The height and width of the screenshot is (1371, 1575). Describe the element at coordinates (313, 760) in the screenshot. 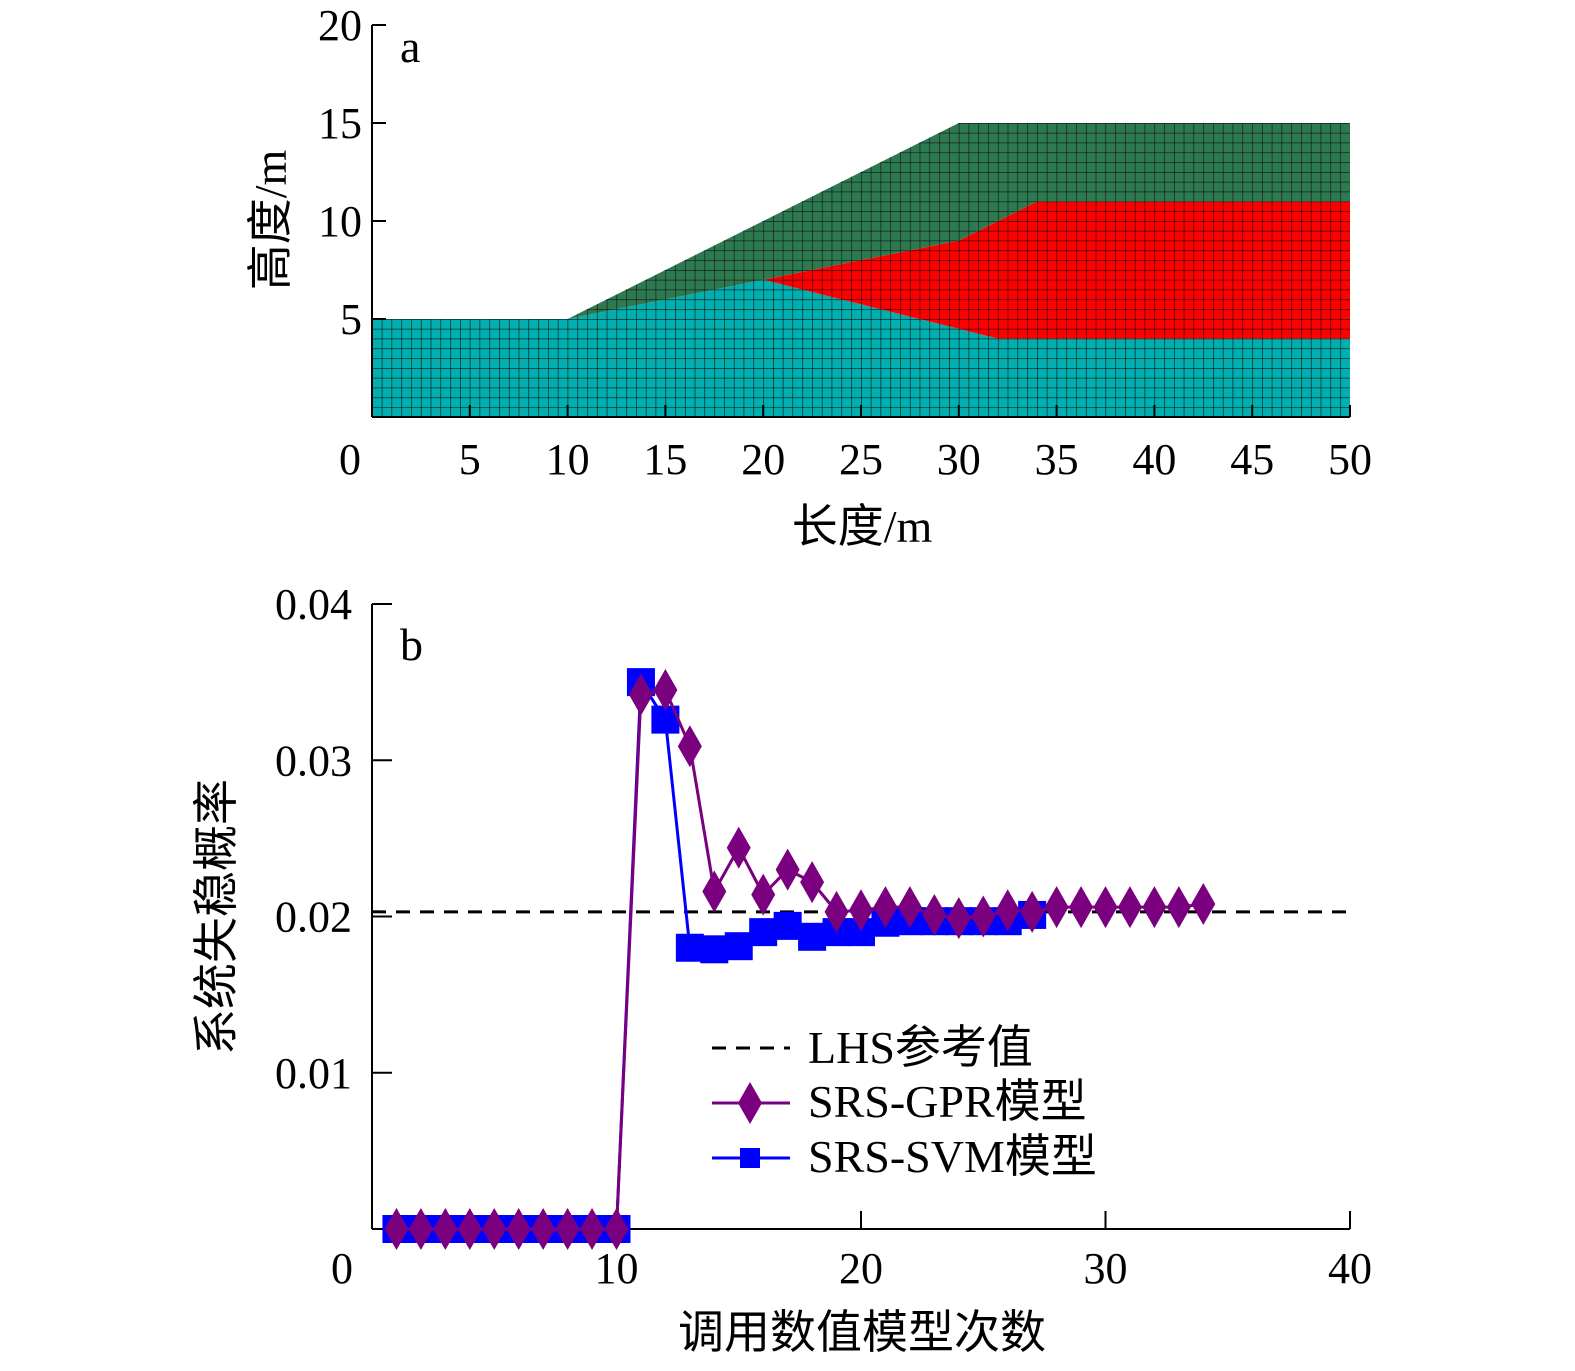

I see `y-tick-label: 0.03` at that location.